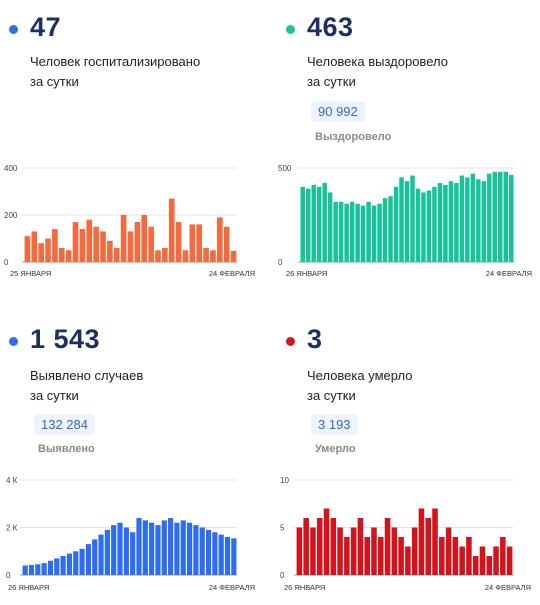 This screenshot has height=605, width=540. I want to click on caption-line-1: Человека выздоровело, so click(377, 61).